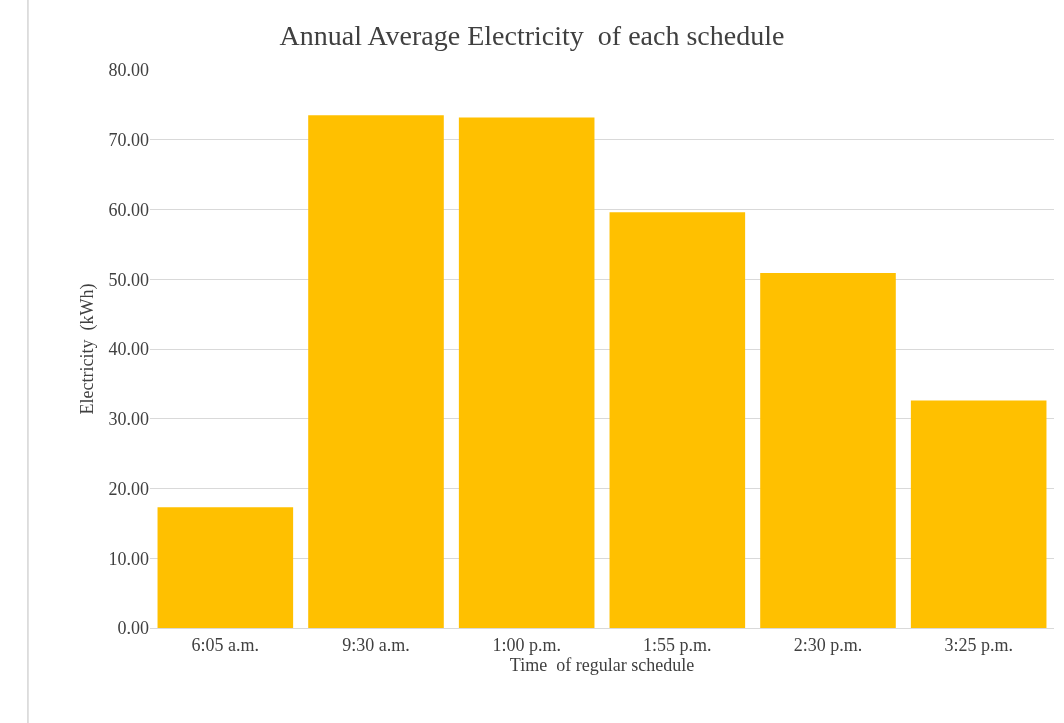 This screenshot has width=1064, height=723. What do you see at coordinates (128, 140) in the screenshot?
I see `y-tick-label: 70.00` at bounding box center [128, 140].